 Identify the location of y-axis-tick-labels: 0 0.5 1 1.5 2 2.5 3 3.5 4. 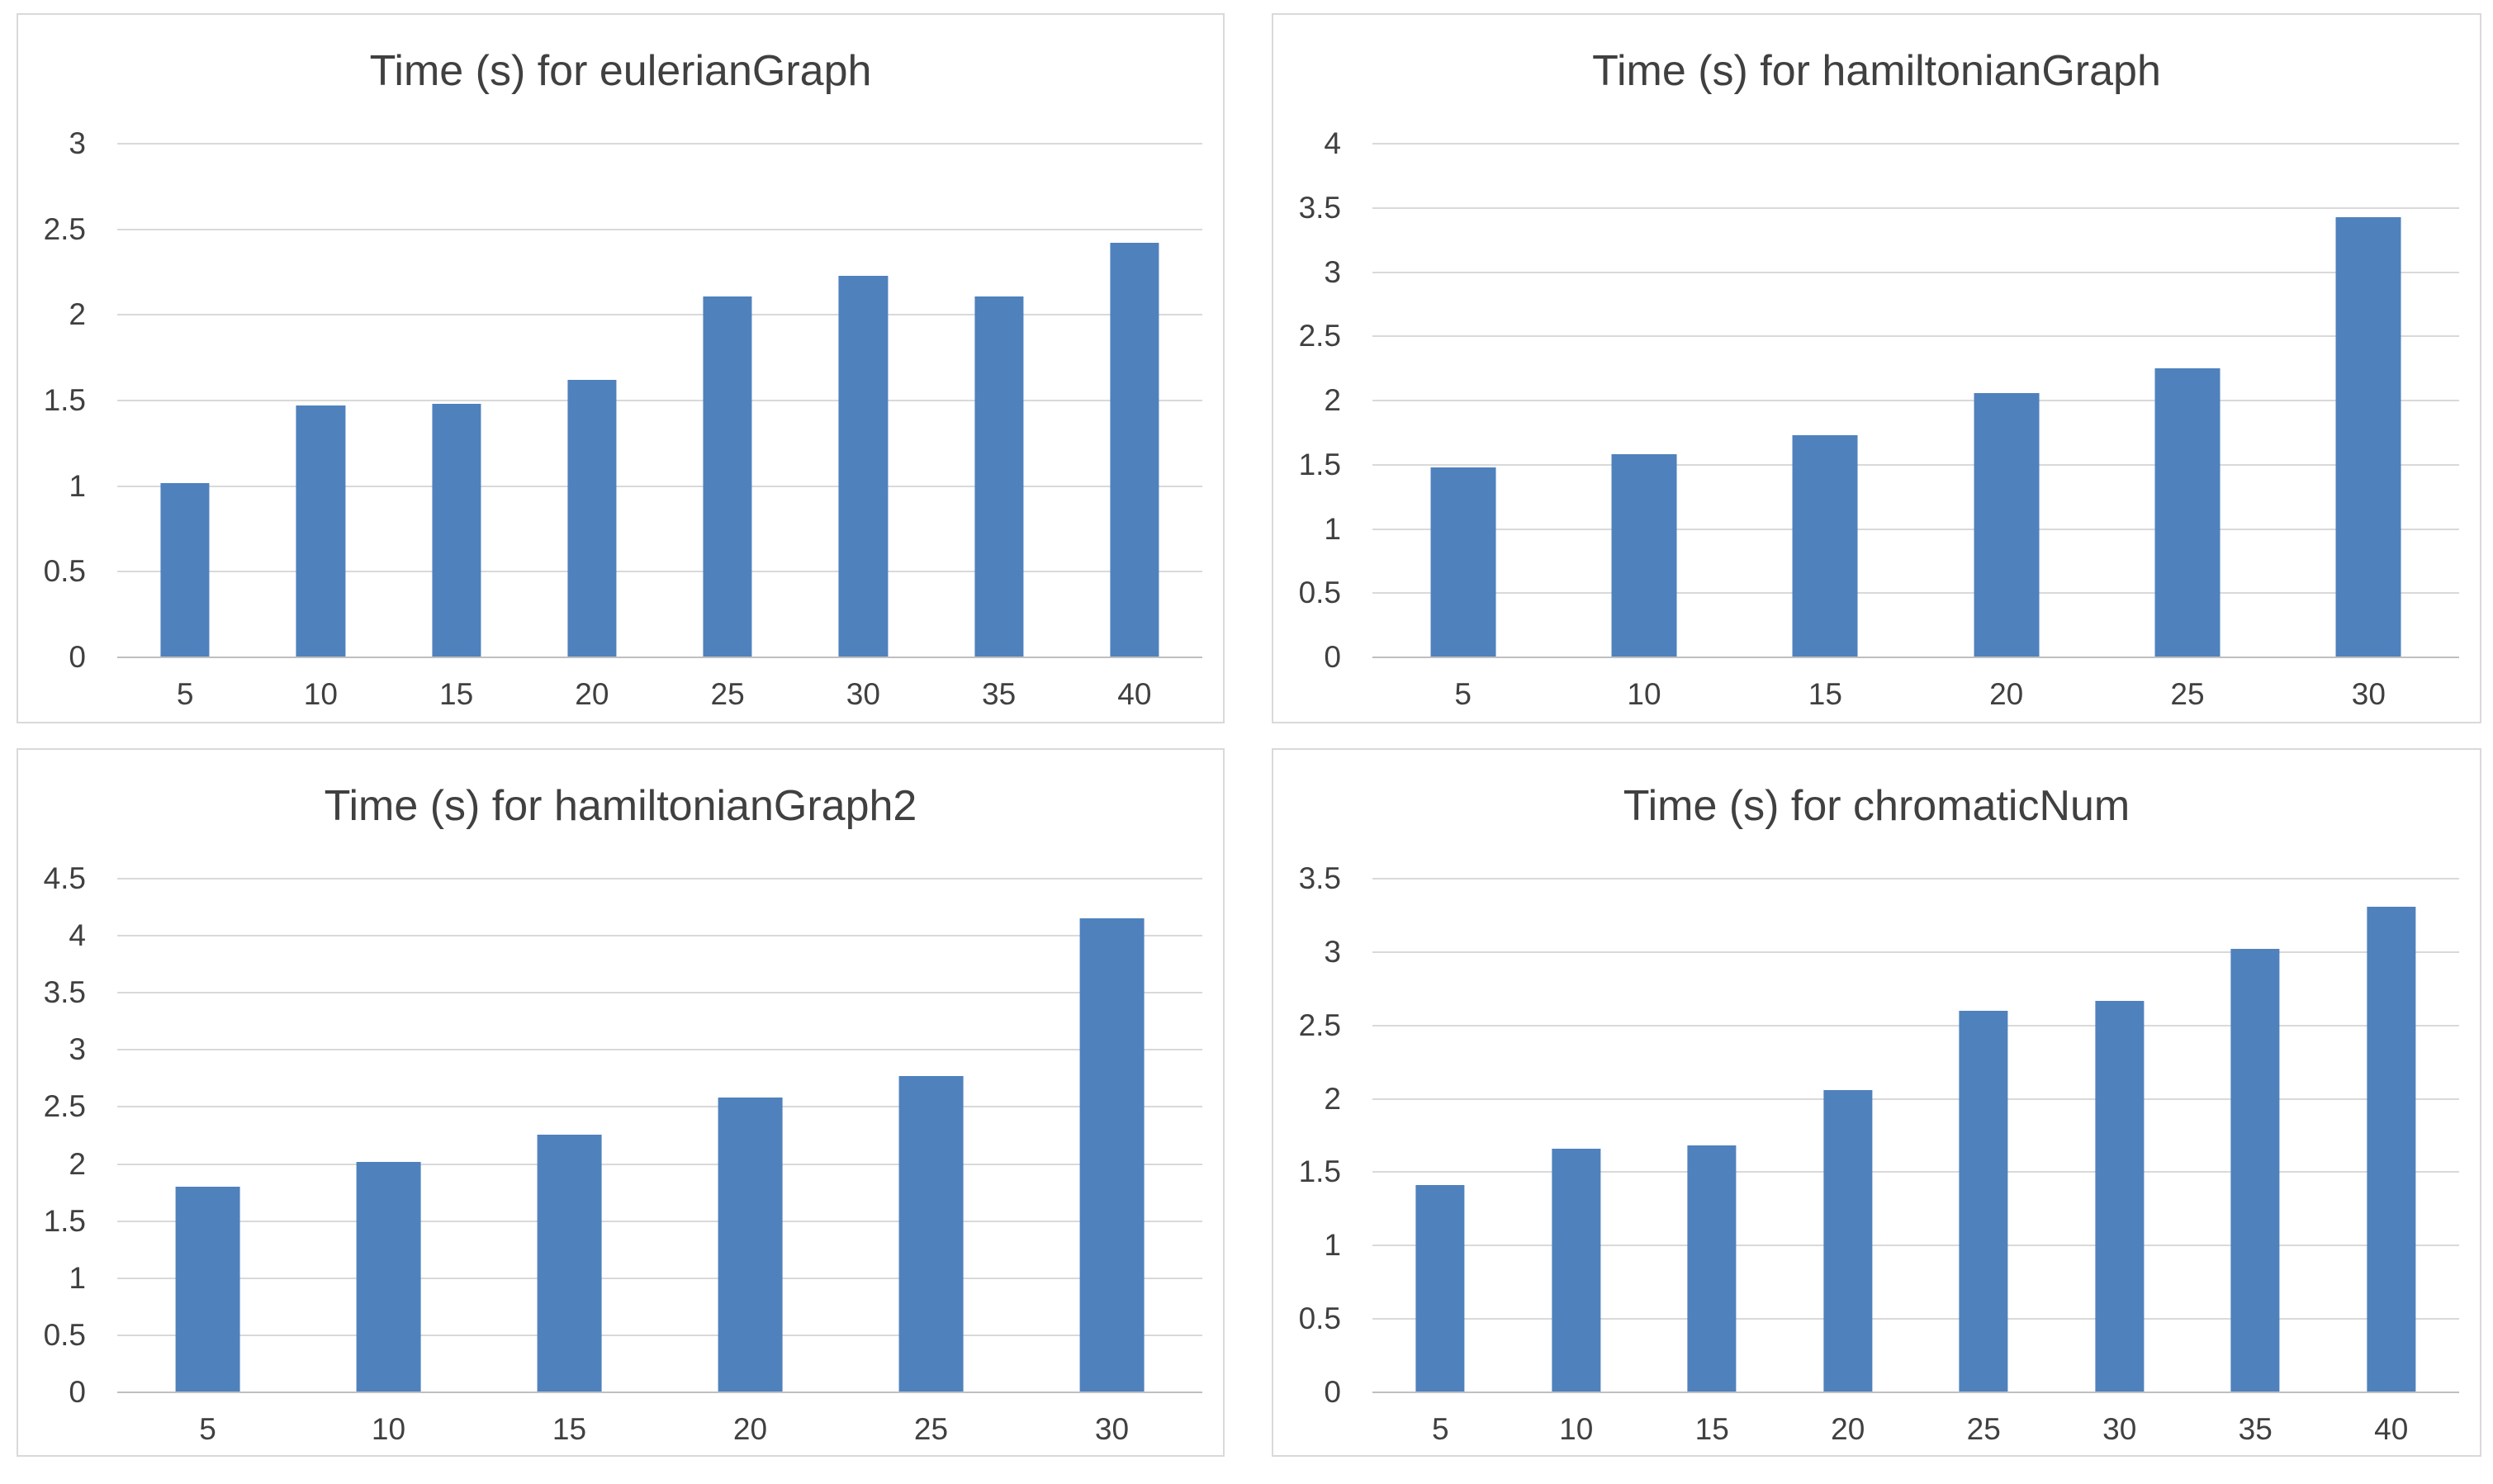
(1307, 400).